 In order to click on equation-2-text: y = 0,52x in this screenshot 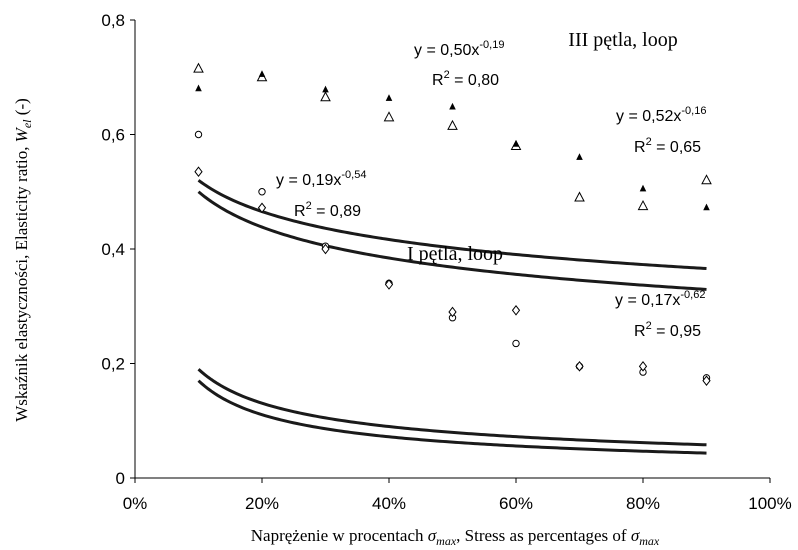, I will do `click(648, 116)`.